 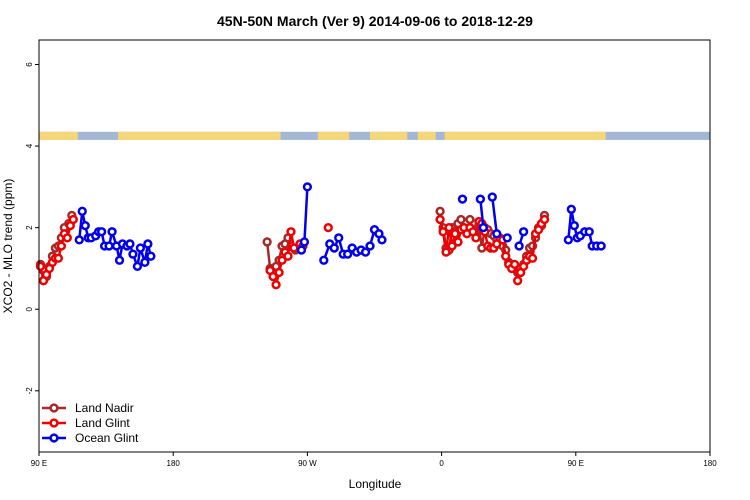 I want to click on legend-item: Land Glint, so click(x=86, y=423).